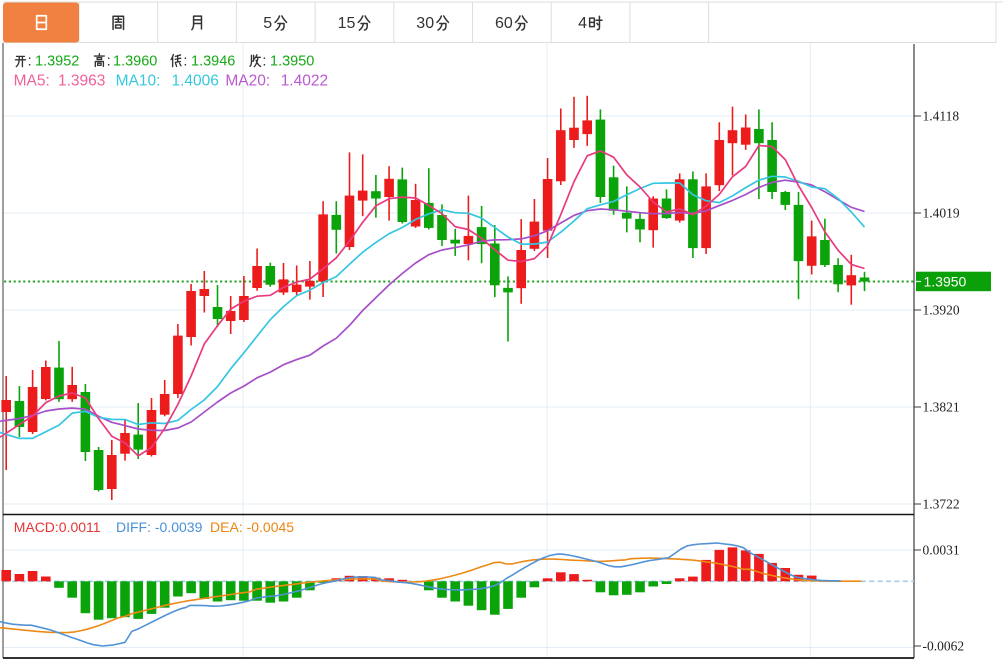 The height and width of the screenshot is (667, 1003). Describe the element at coordinates (159, 527) in the screenshot. I see `svg-text: DIFF: -0.0039` at that location.